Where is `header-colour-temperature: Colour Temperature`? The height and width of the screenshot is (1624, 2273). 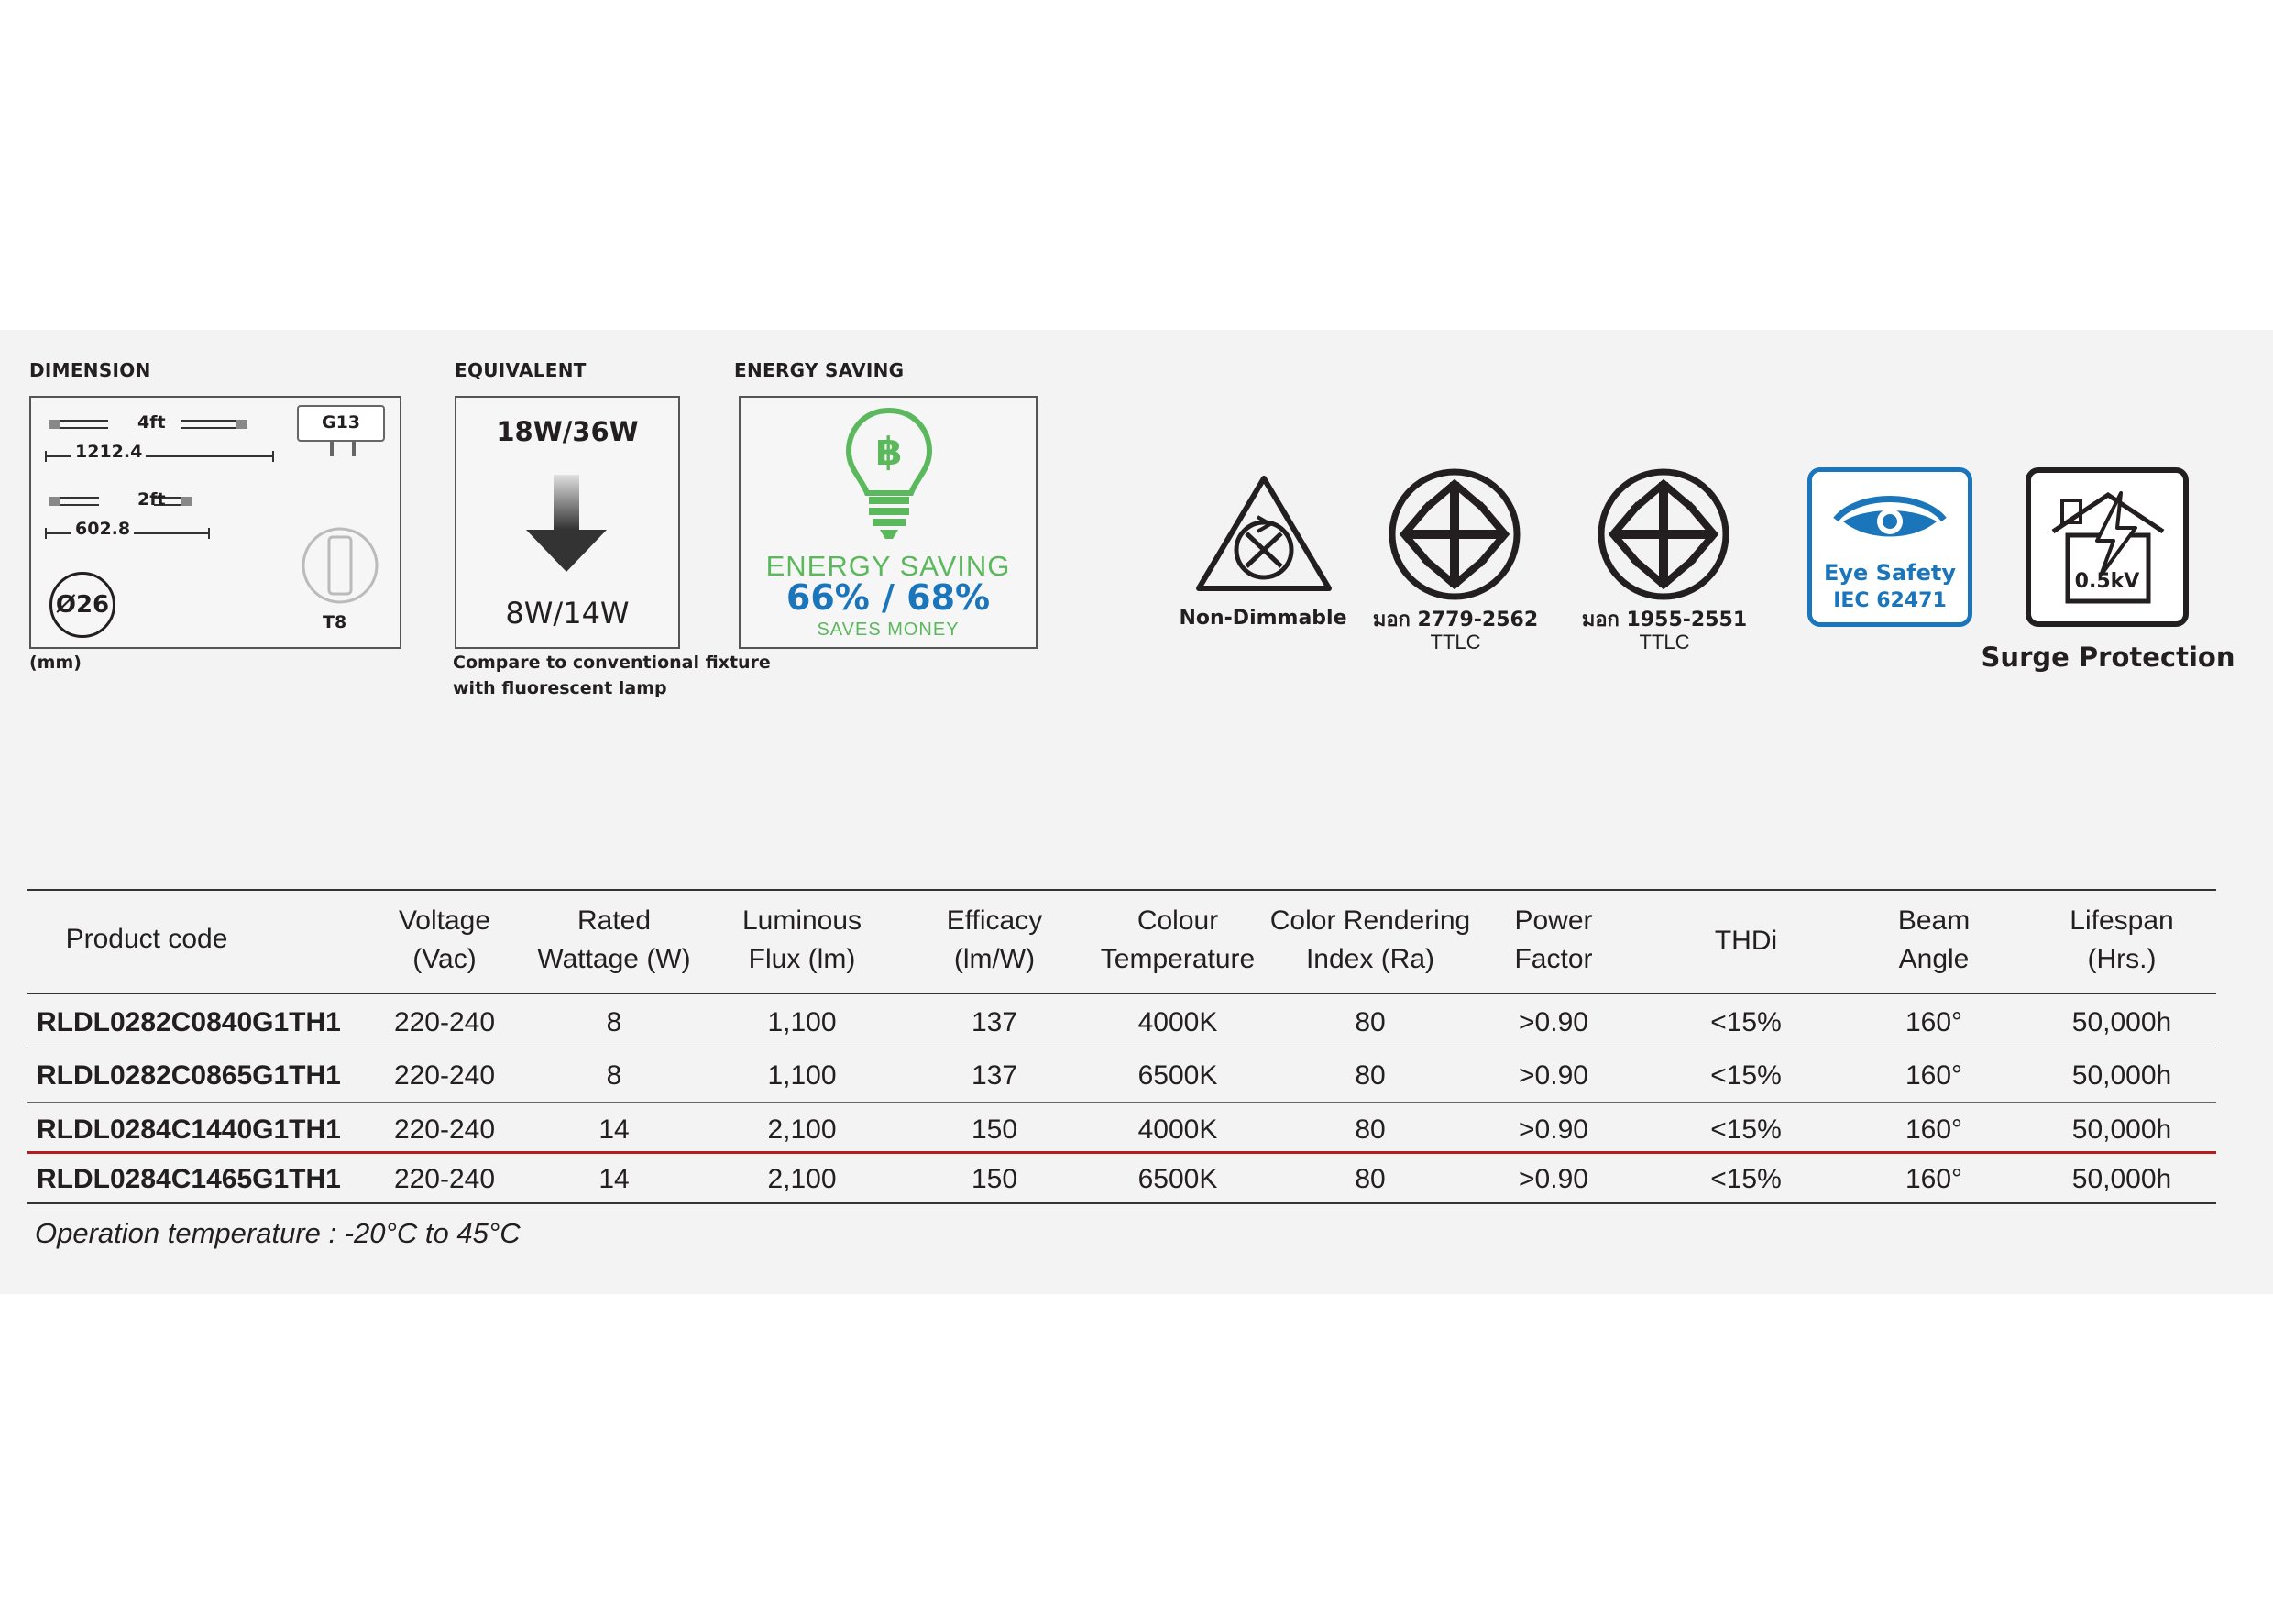
header-colour-temperature: Colour Temperature is located at coordinates (1178, 939).